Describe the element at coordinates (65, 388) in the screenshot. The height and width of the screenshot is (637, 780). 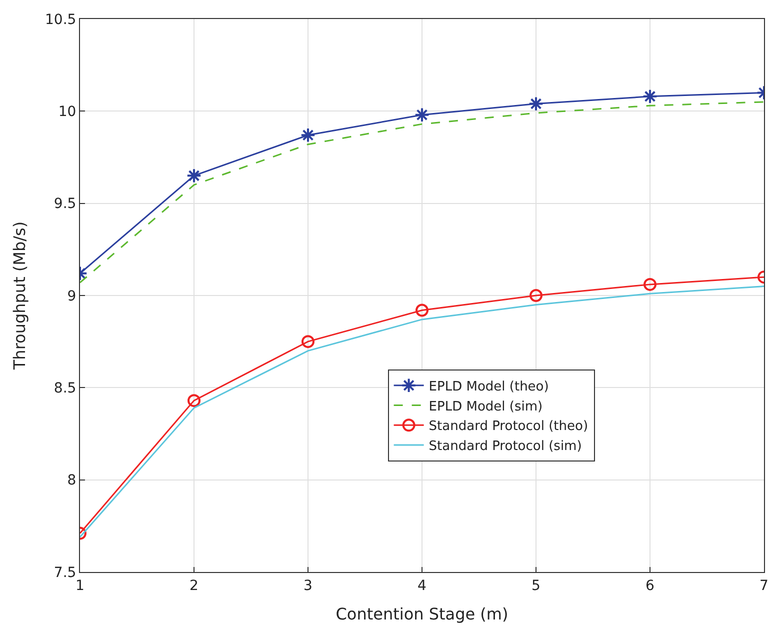
I see `y-tick-label: 8.5` at that location.